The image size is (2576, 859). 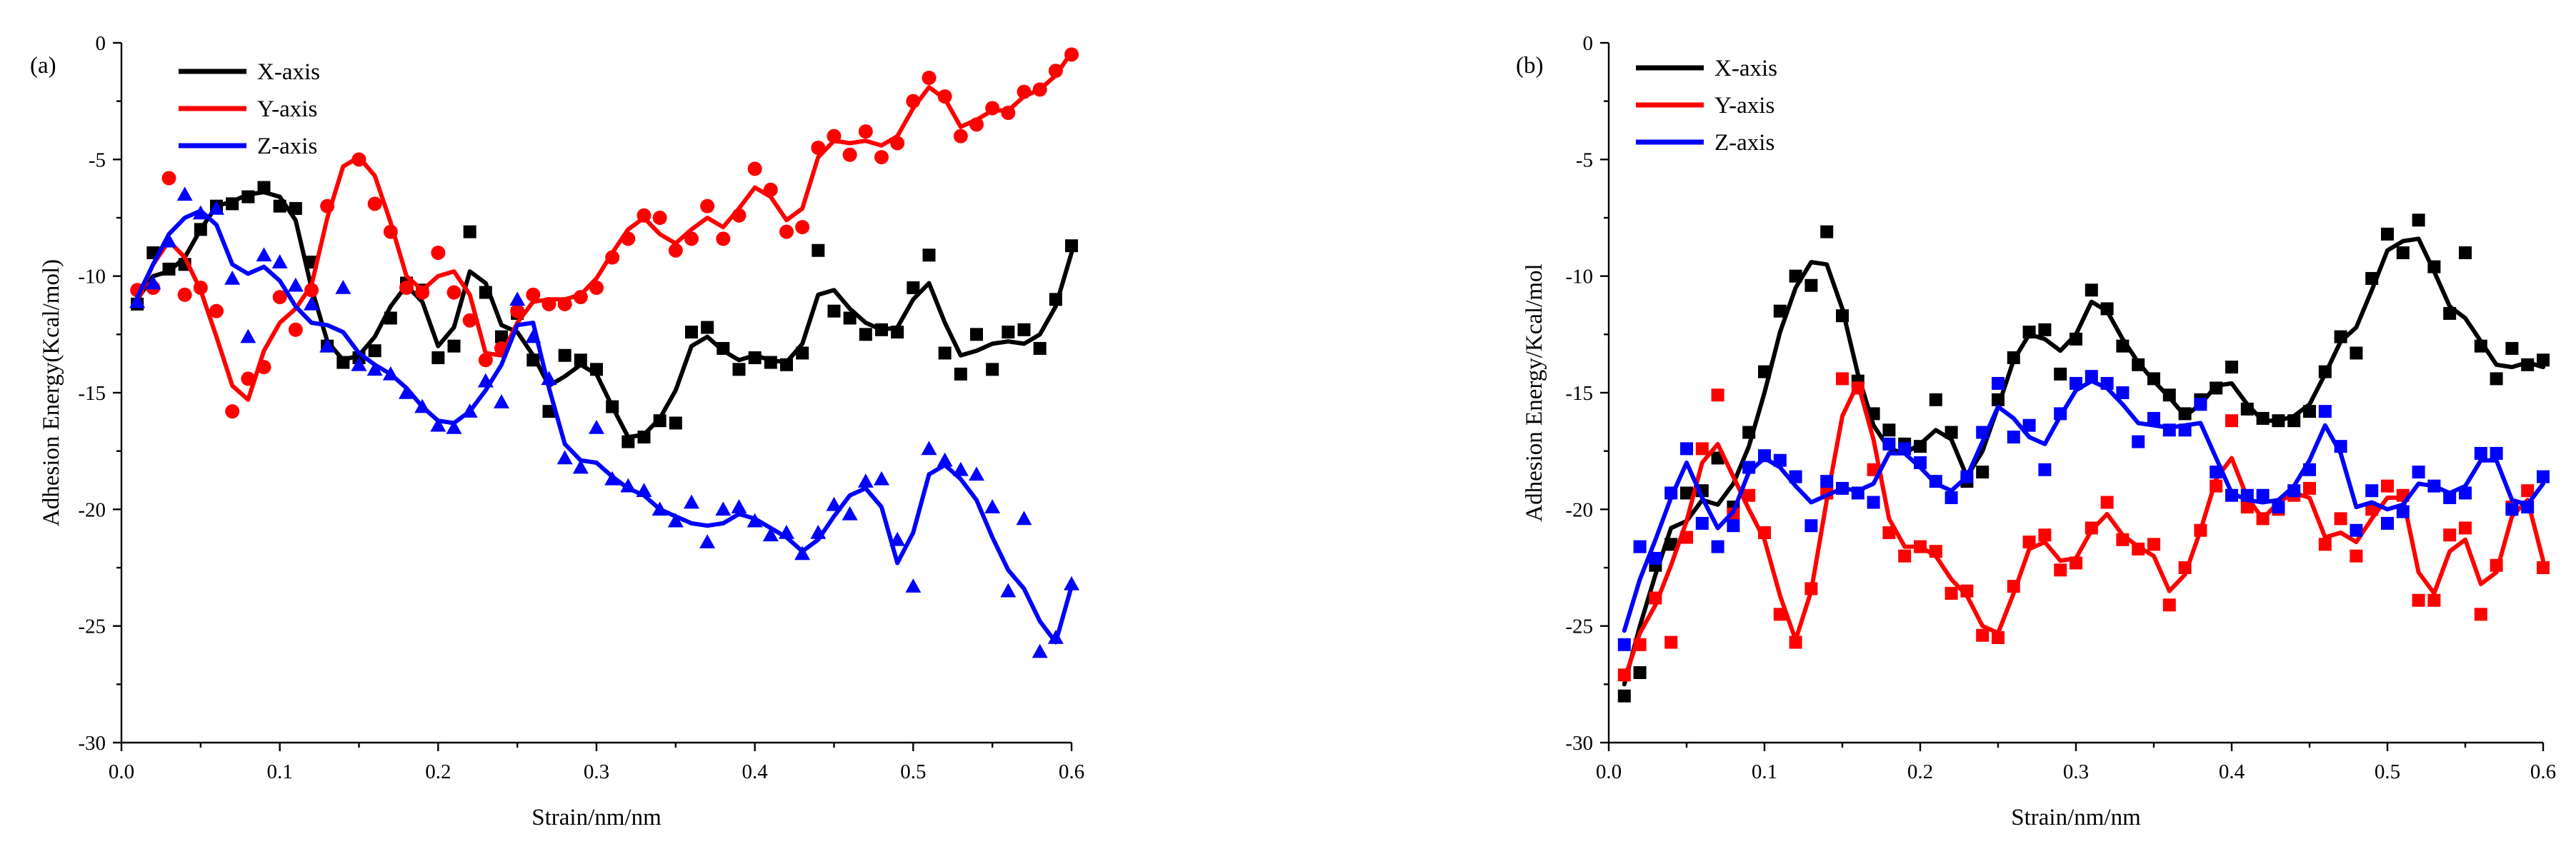 What do you see at coordinates (1579, 743) in the screenshot?
I see `y-tick-label: -30` at bounding box center [1579, 743].